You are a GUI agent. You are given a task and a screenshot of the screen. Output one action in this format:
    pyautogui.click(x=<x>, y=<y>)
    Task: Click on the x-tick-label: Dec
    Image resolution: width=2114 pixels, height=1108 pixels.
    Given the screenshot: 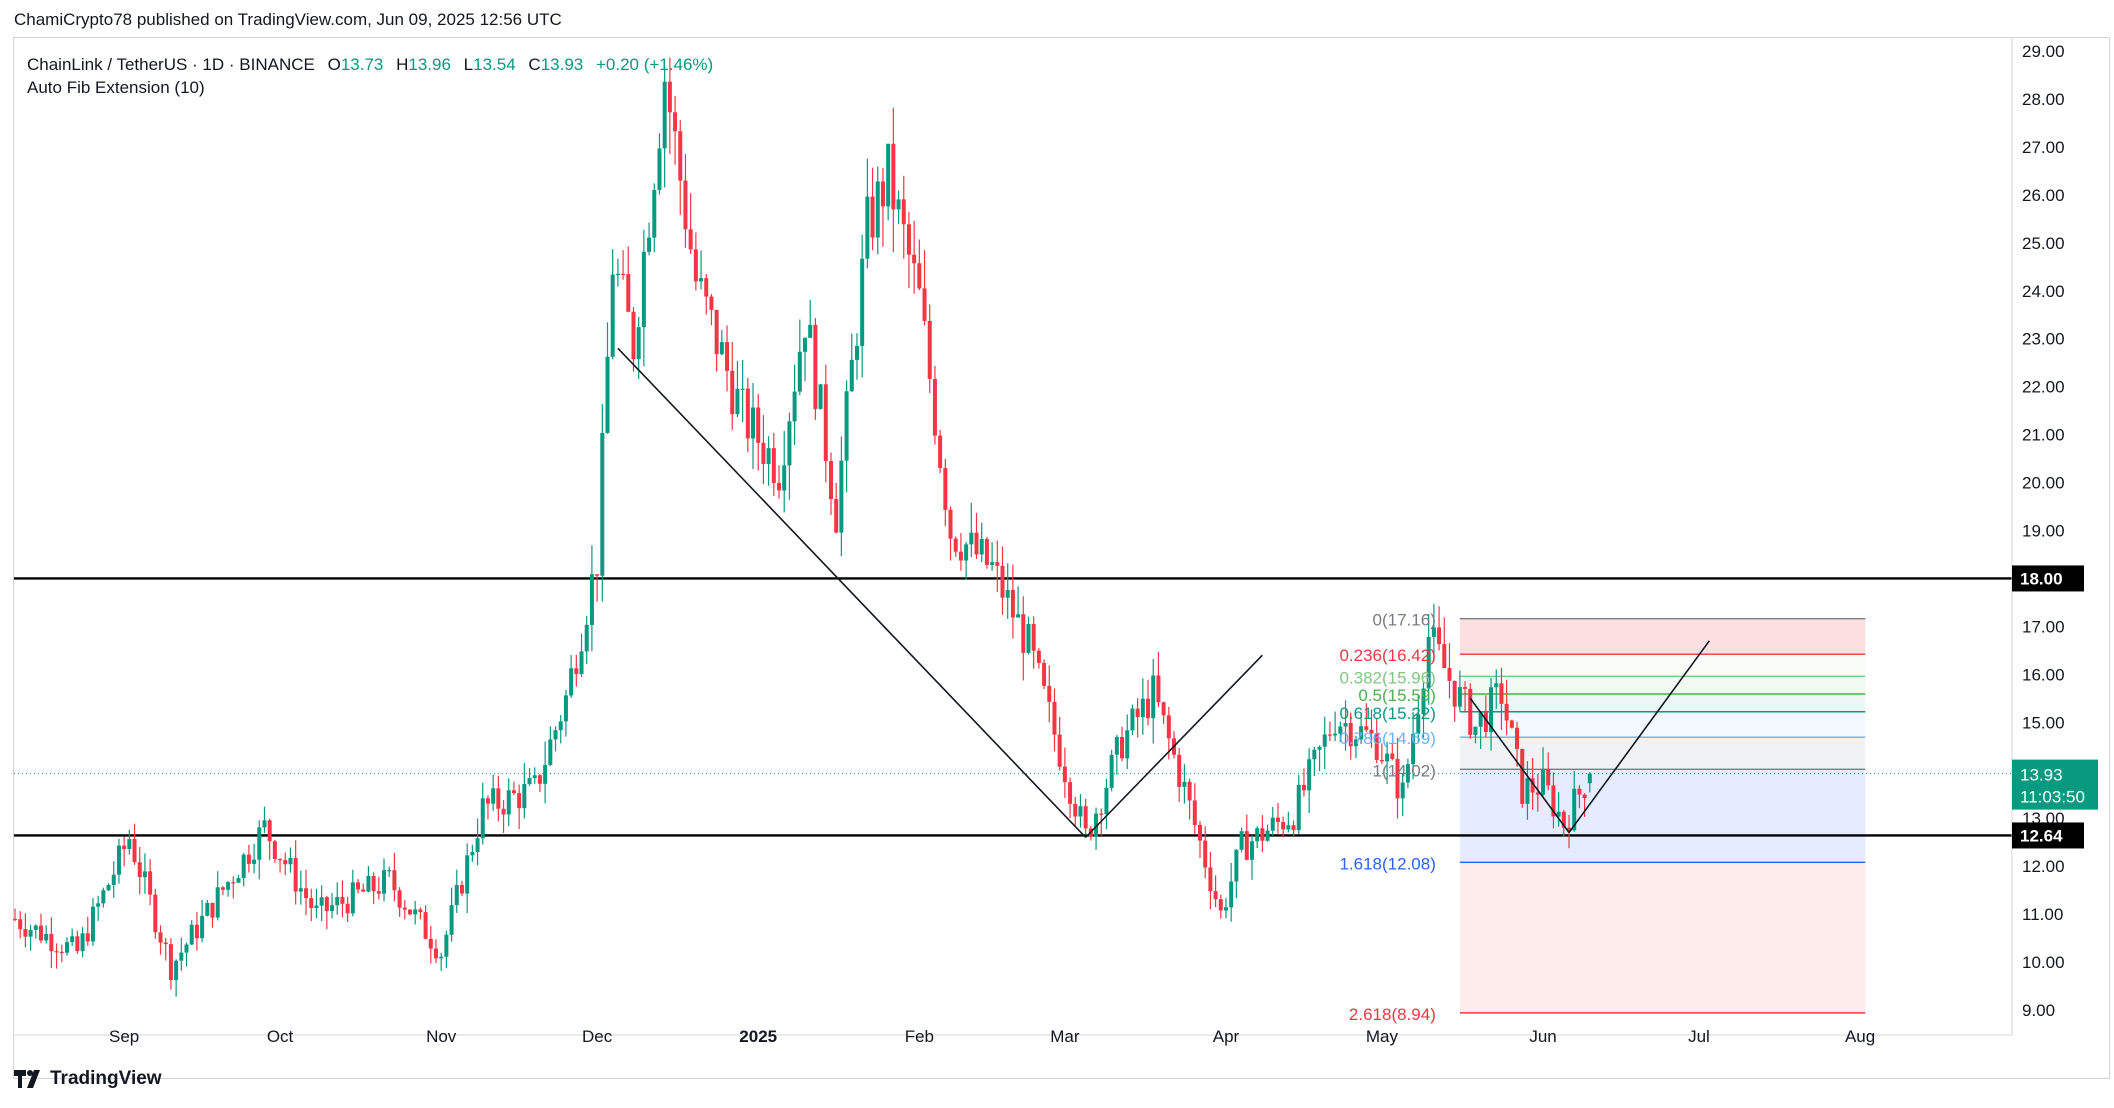 What is the action you would take?
    pyautogui.click(x=597, y=1036)
    